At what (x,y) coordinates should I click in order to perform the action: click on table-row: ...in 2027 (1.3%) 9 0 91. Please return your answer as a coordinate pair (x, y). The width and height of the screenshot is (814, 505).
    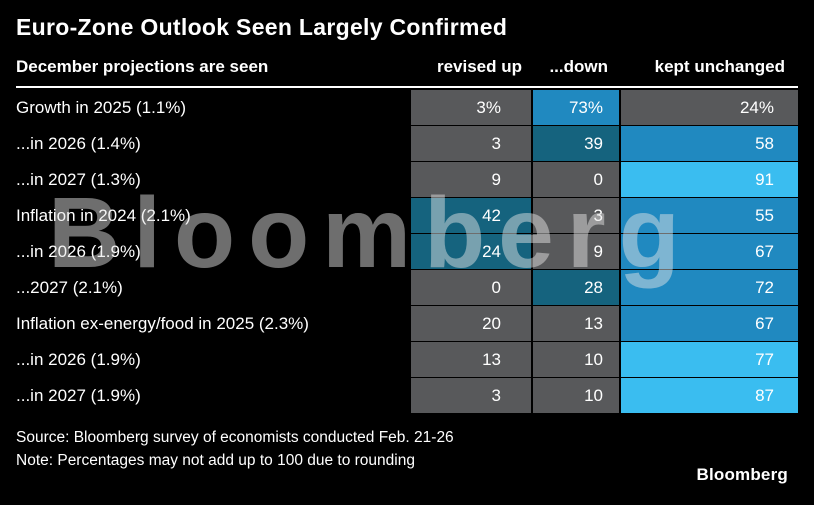
    Looking at the image, I should click on (407, 179).